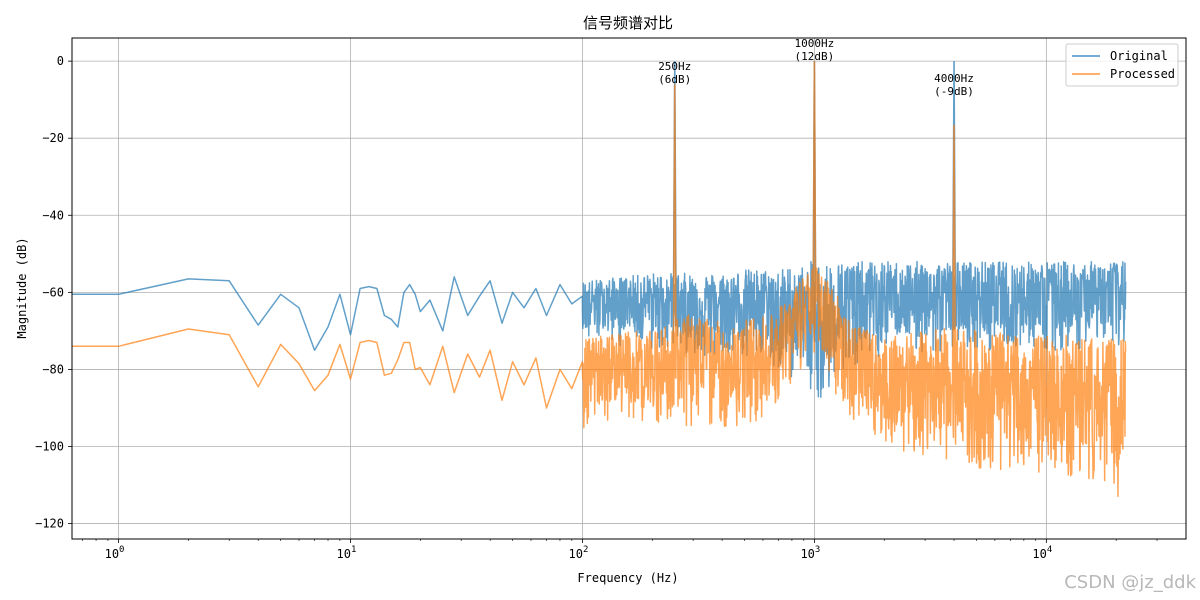  I want to click on x-tick-exponent: 4, so click(1049, 550).